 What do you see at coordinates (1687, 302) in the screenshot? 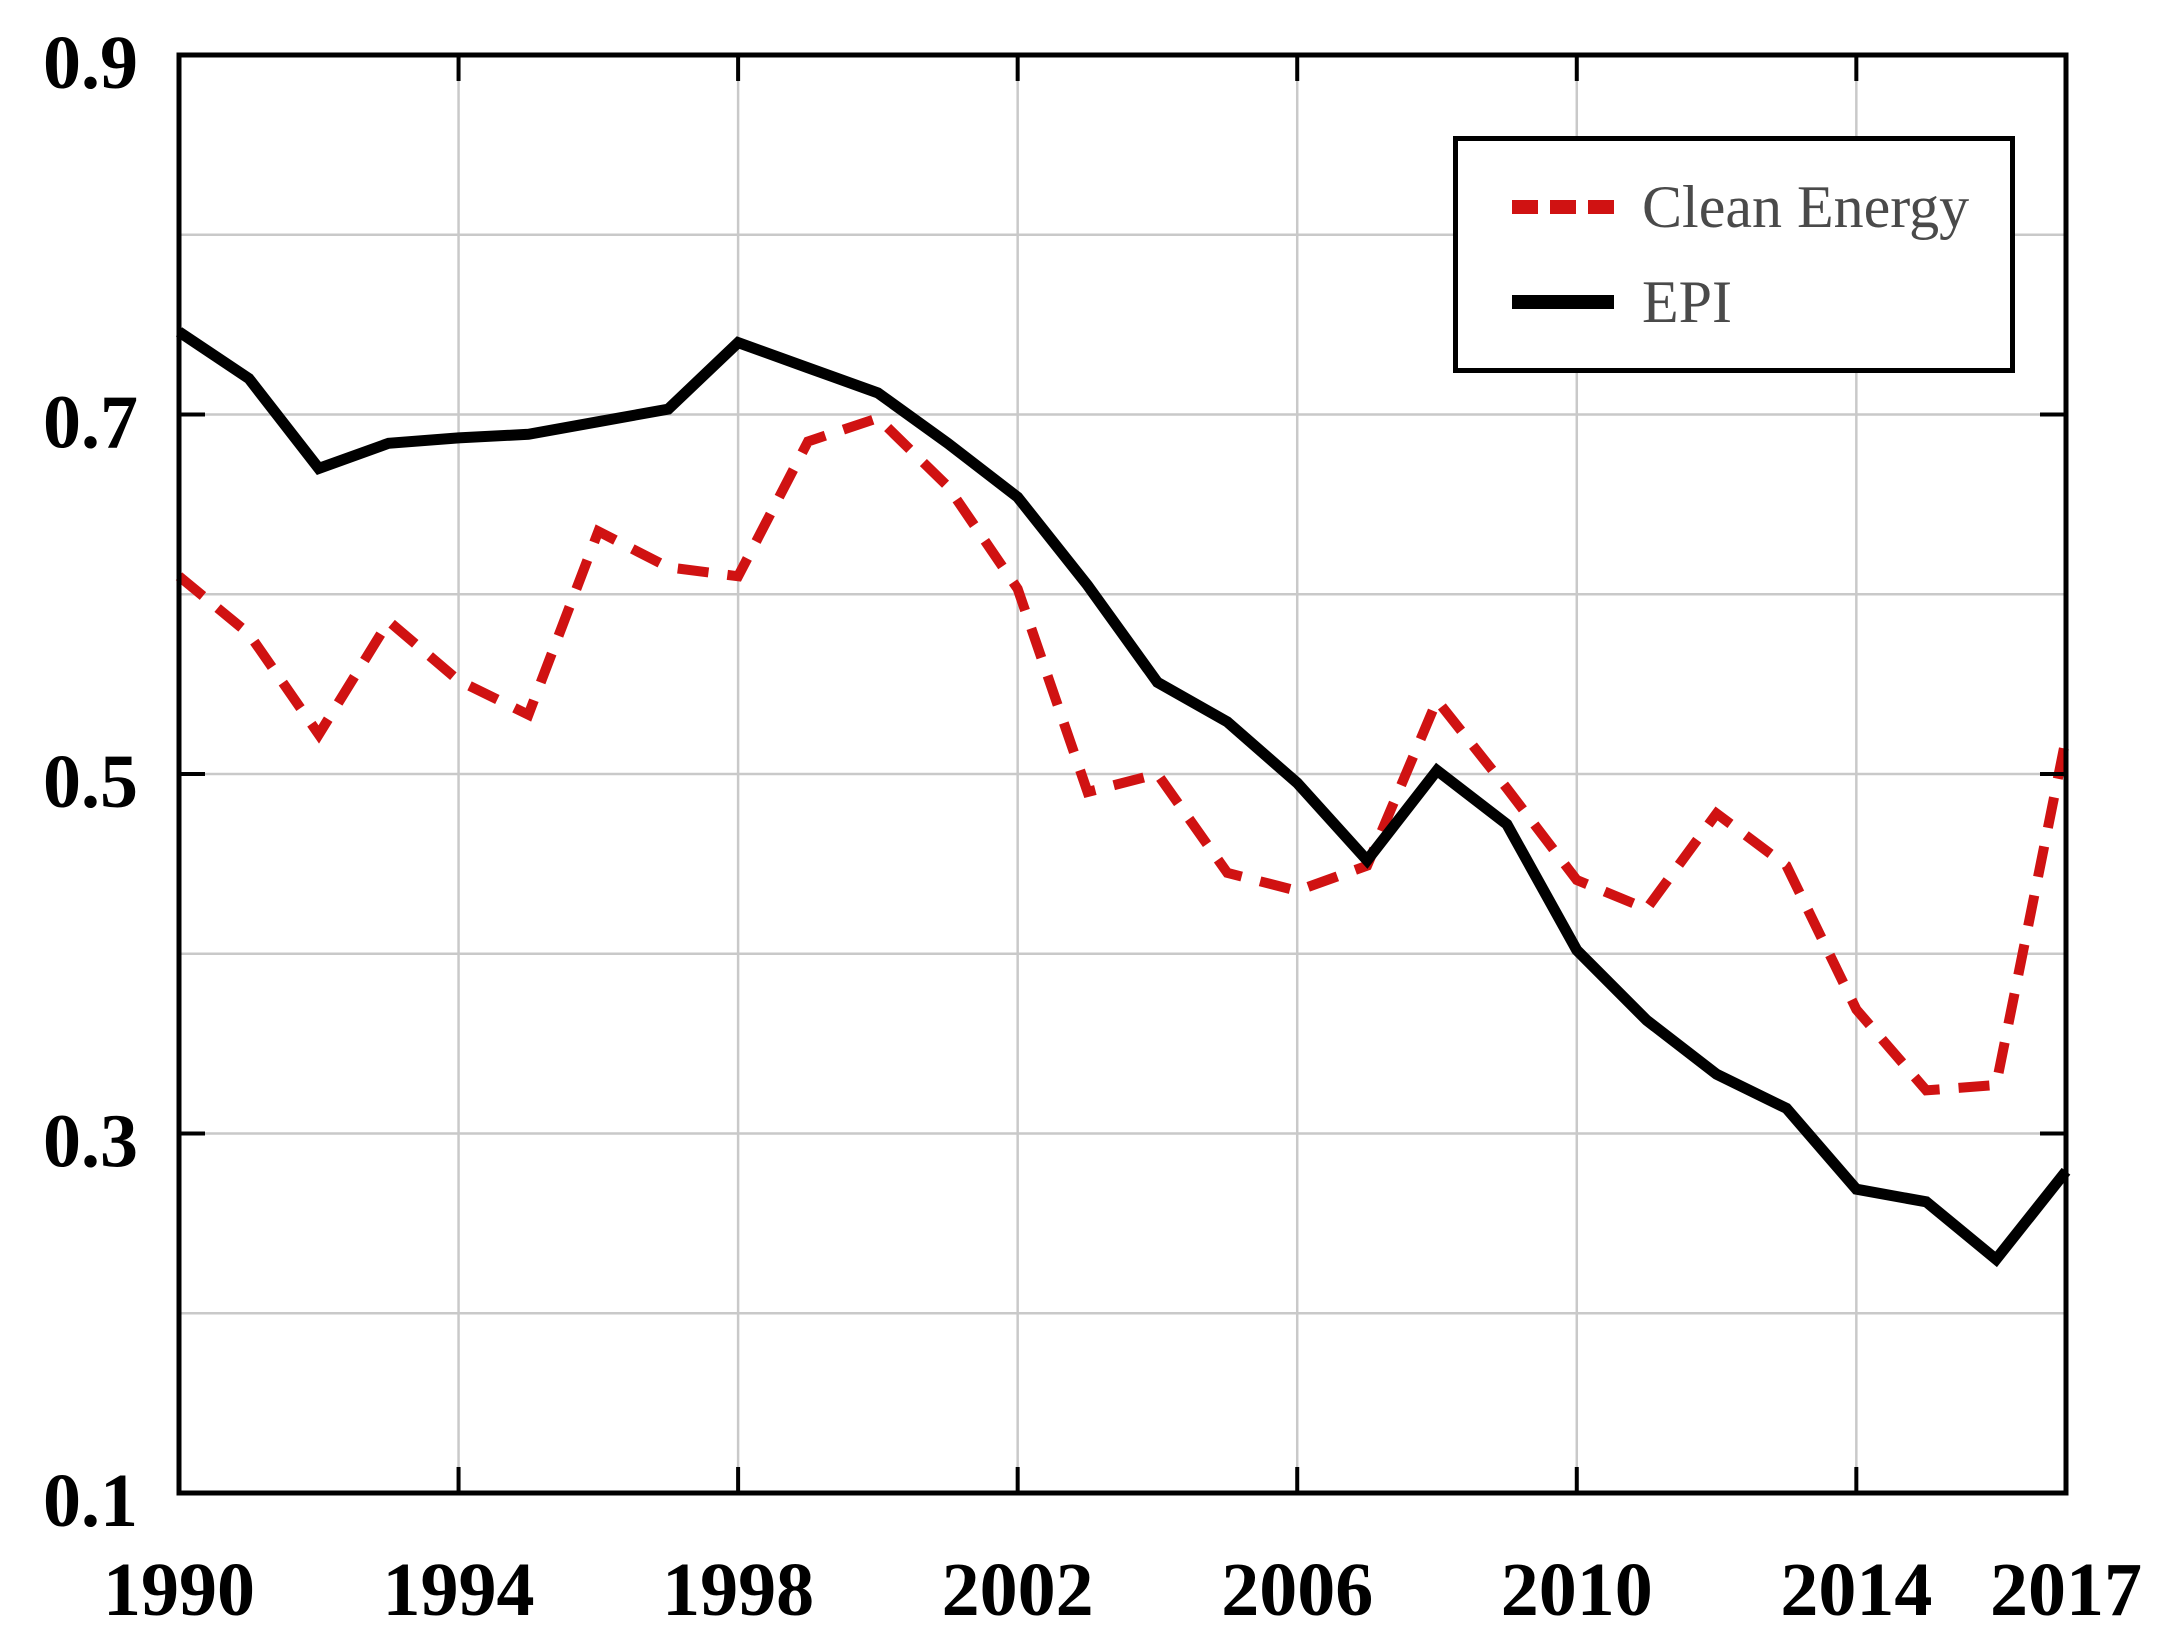
I see `legend-label-epi: EPI` at bounding box center [1687, 302].